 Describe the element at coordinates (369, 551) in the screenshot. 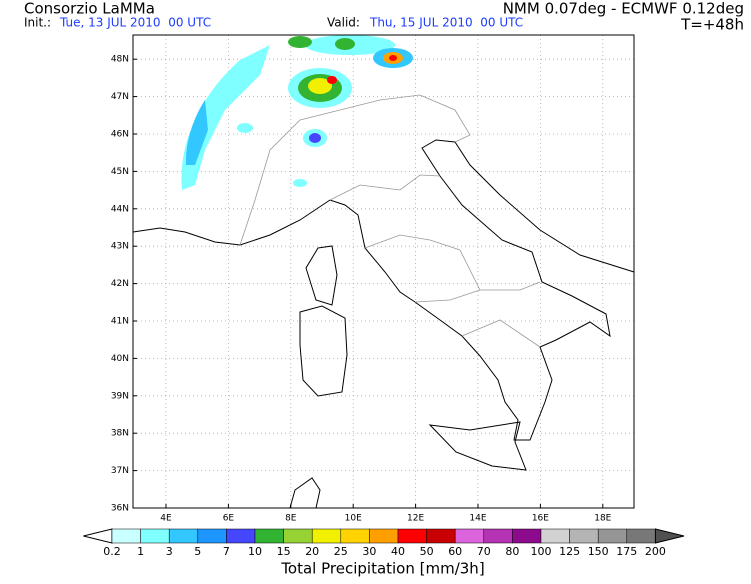

I see `colorbar-label: 30` at that location.